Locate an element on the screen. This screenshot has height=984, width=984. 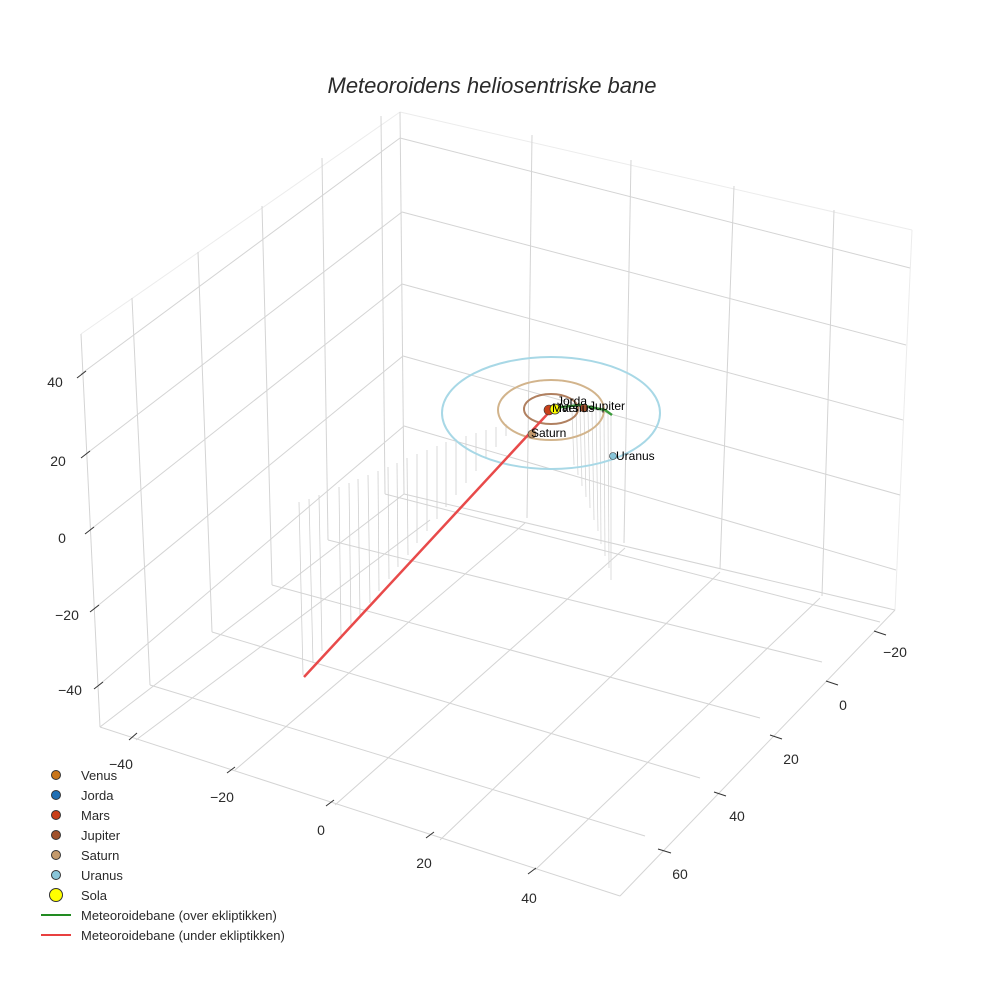
legend-item-jorda: Jorda is located at coordinates (162, 795).